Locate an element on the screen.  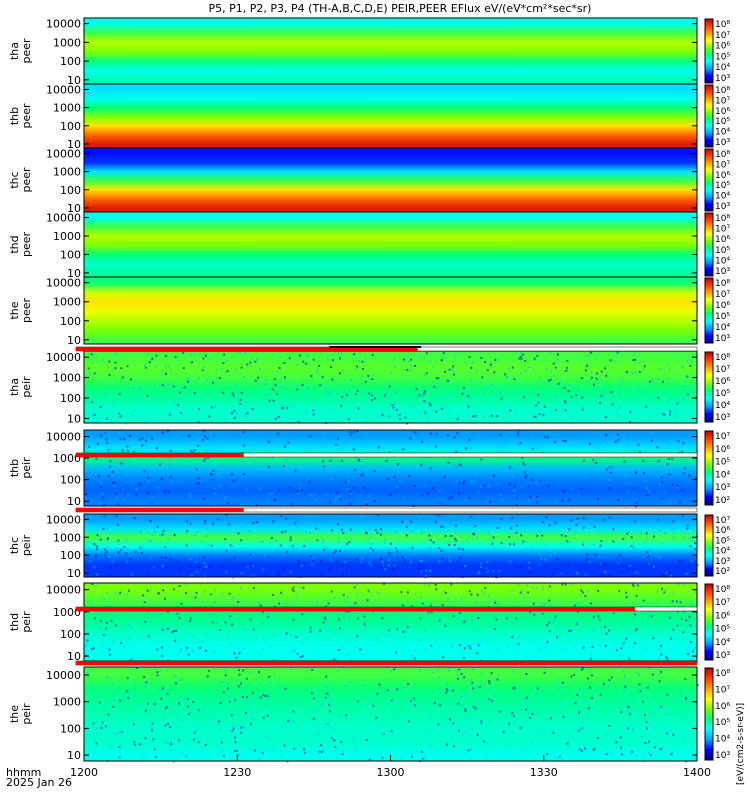
x-axis: 1200 1230 1300 1330 1400 is located at coordinates (390, 767).